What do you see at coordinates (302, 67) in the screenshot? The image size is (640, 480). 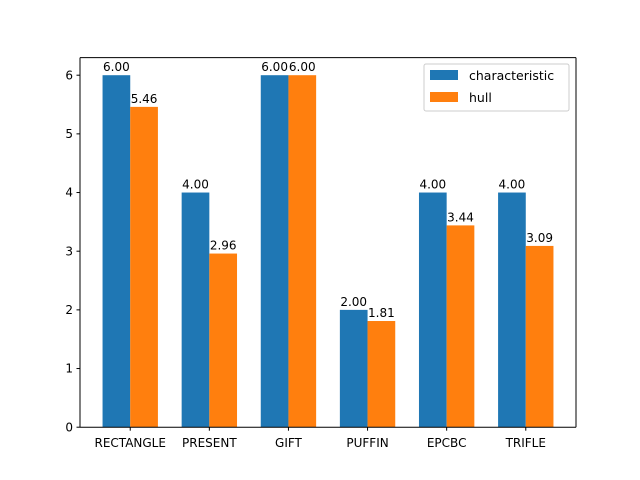 I see `data-label-hull-gift: 6.00` at bounding box center [302, 67].